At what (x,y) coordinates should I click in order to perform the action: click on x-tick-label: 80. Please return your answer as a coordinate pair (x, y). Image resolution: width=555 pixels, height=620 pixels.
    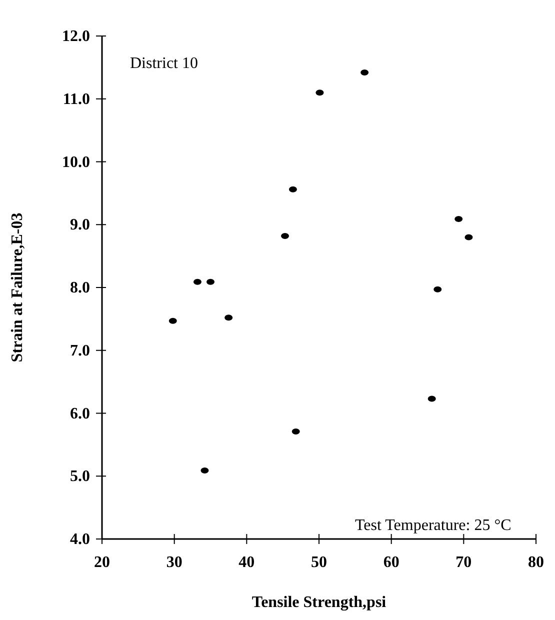
    Looking at the image, I should click on (536, 562).